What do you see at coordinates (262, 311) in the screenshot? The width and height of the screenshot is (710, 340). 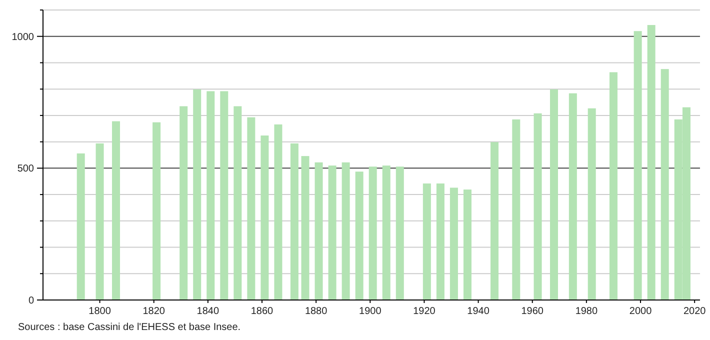 I see `x-tick-label: 1860` at bounding box center [262, 311].